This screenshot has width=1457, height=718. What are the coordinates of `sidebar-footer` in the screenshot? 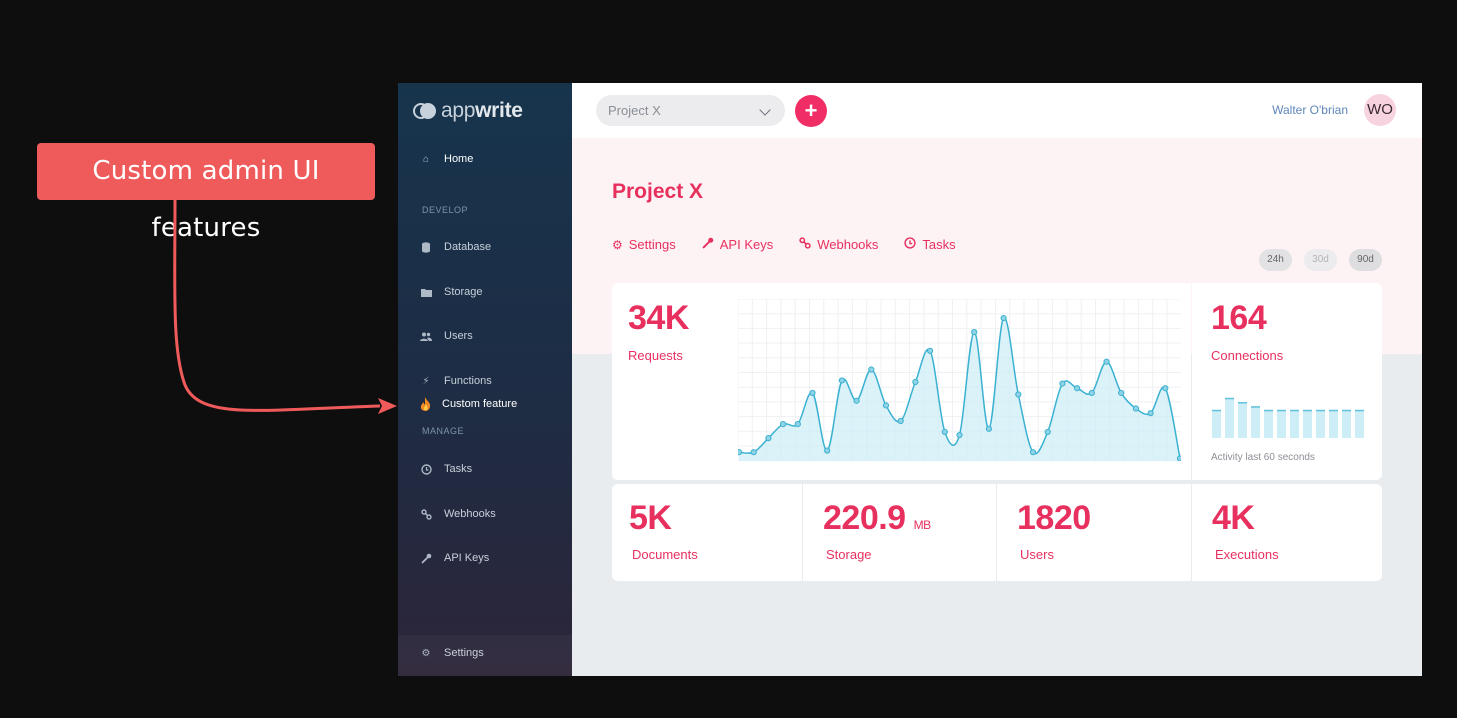 It's located at (485, 655).